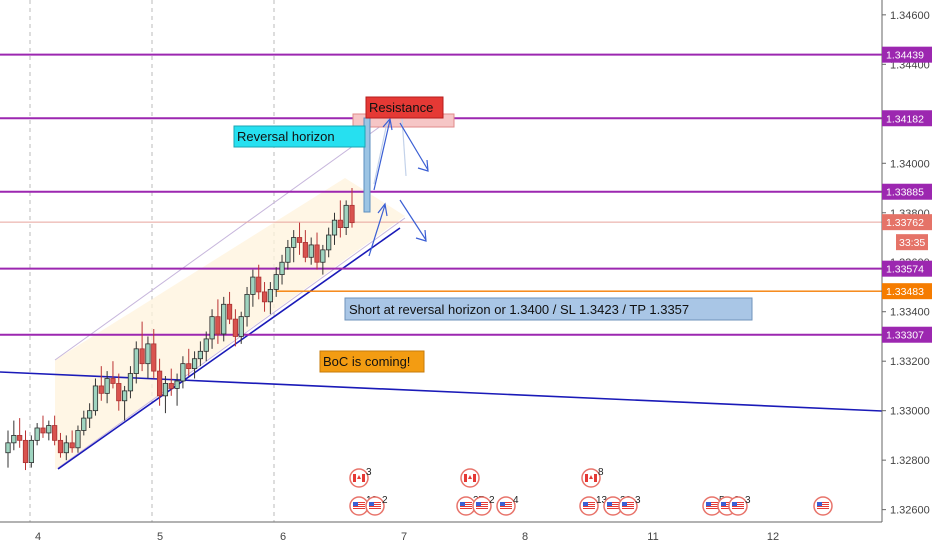 The image size is (932, 550). Describe the element at coordinates (360, 477) in the screenshot. I see `canada-event-icon: 3` at that location.